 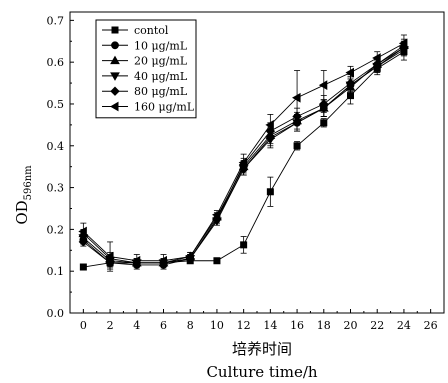 I want to click on legend-item: contol, so click(x=135, y=30).